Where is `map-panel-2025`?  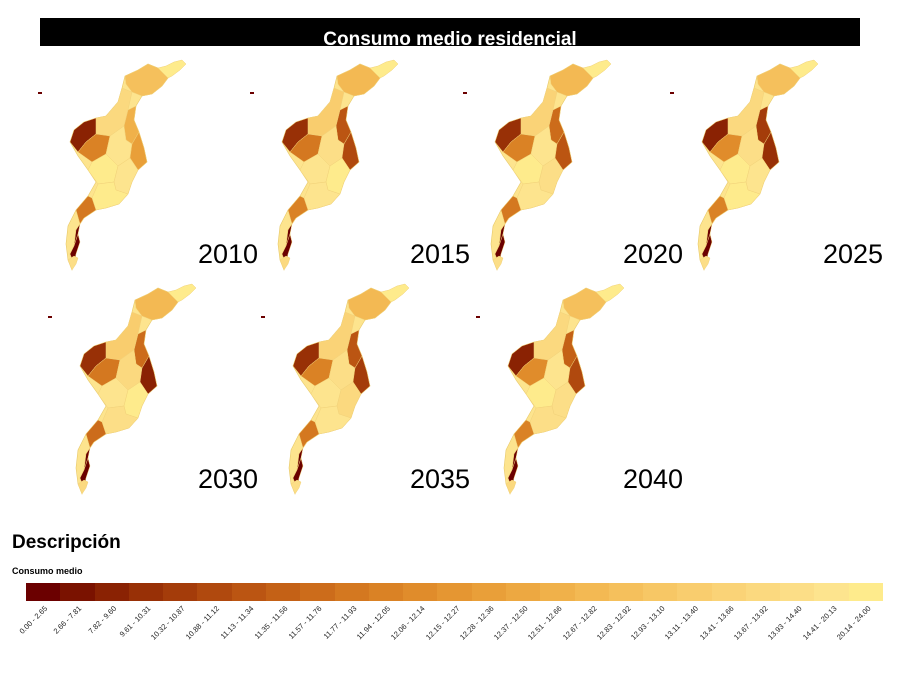 map-panel-2025 is located at coordinates (778, 165).